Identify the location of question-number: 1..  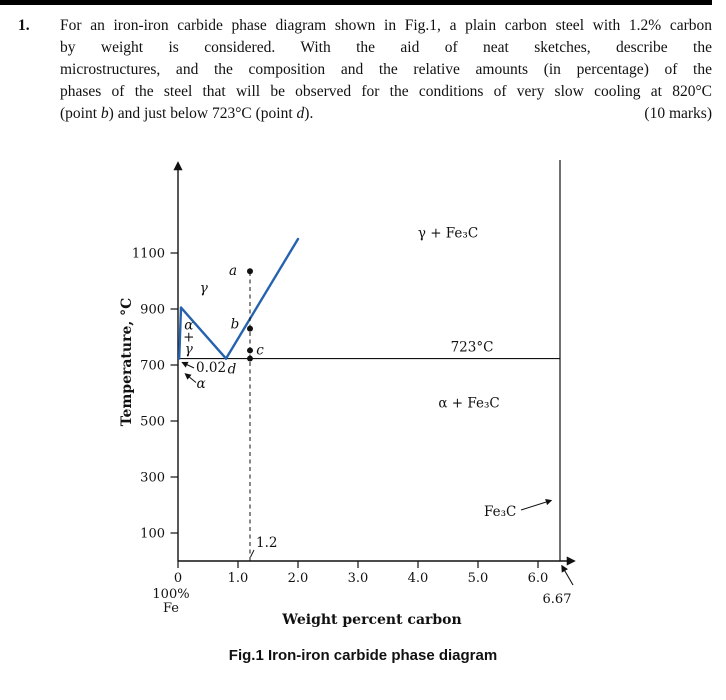
(24, 25).